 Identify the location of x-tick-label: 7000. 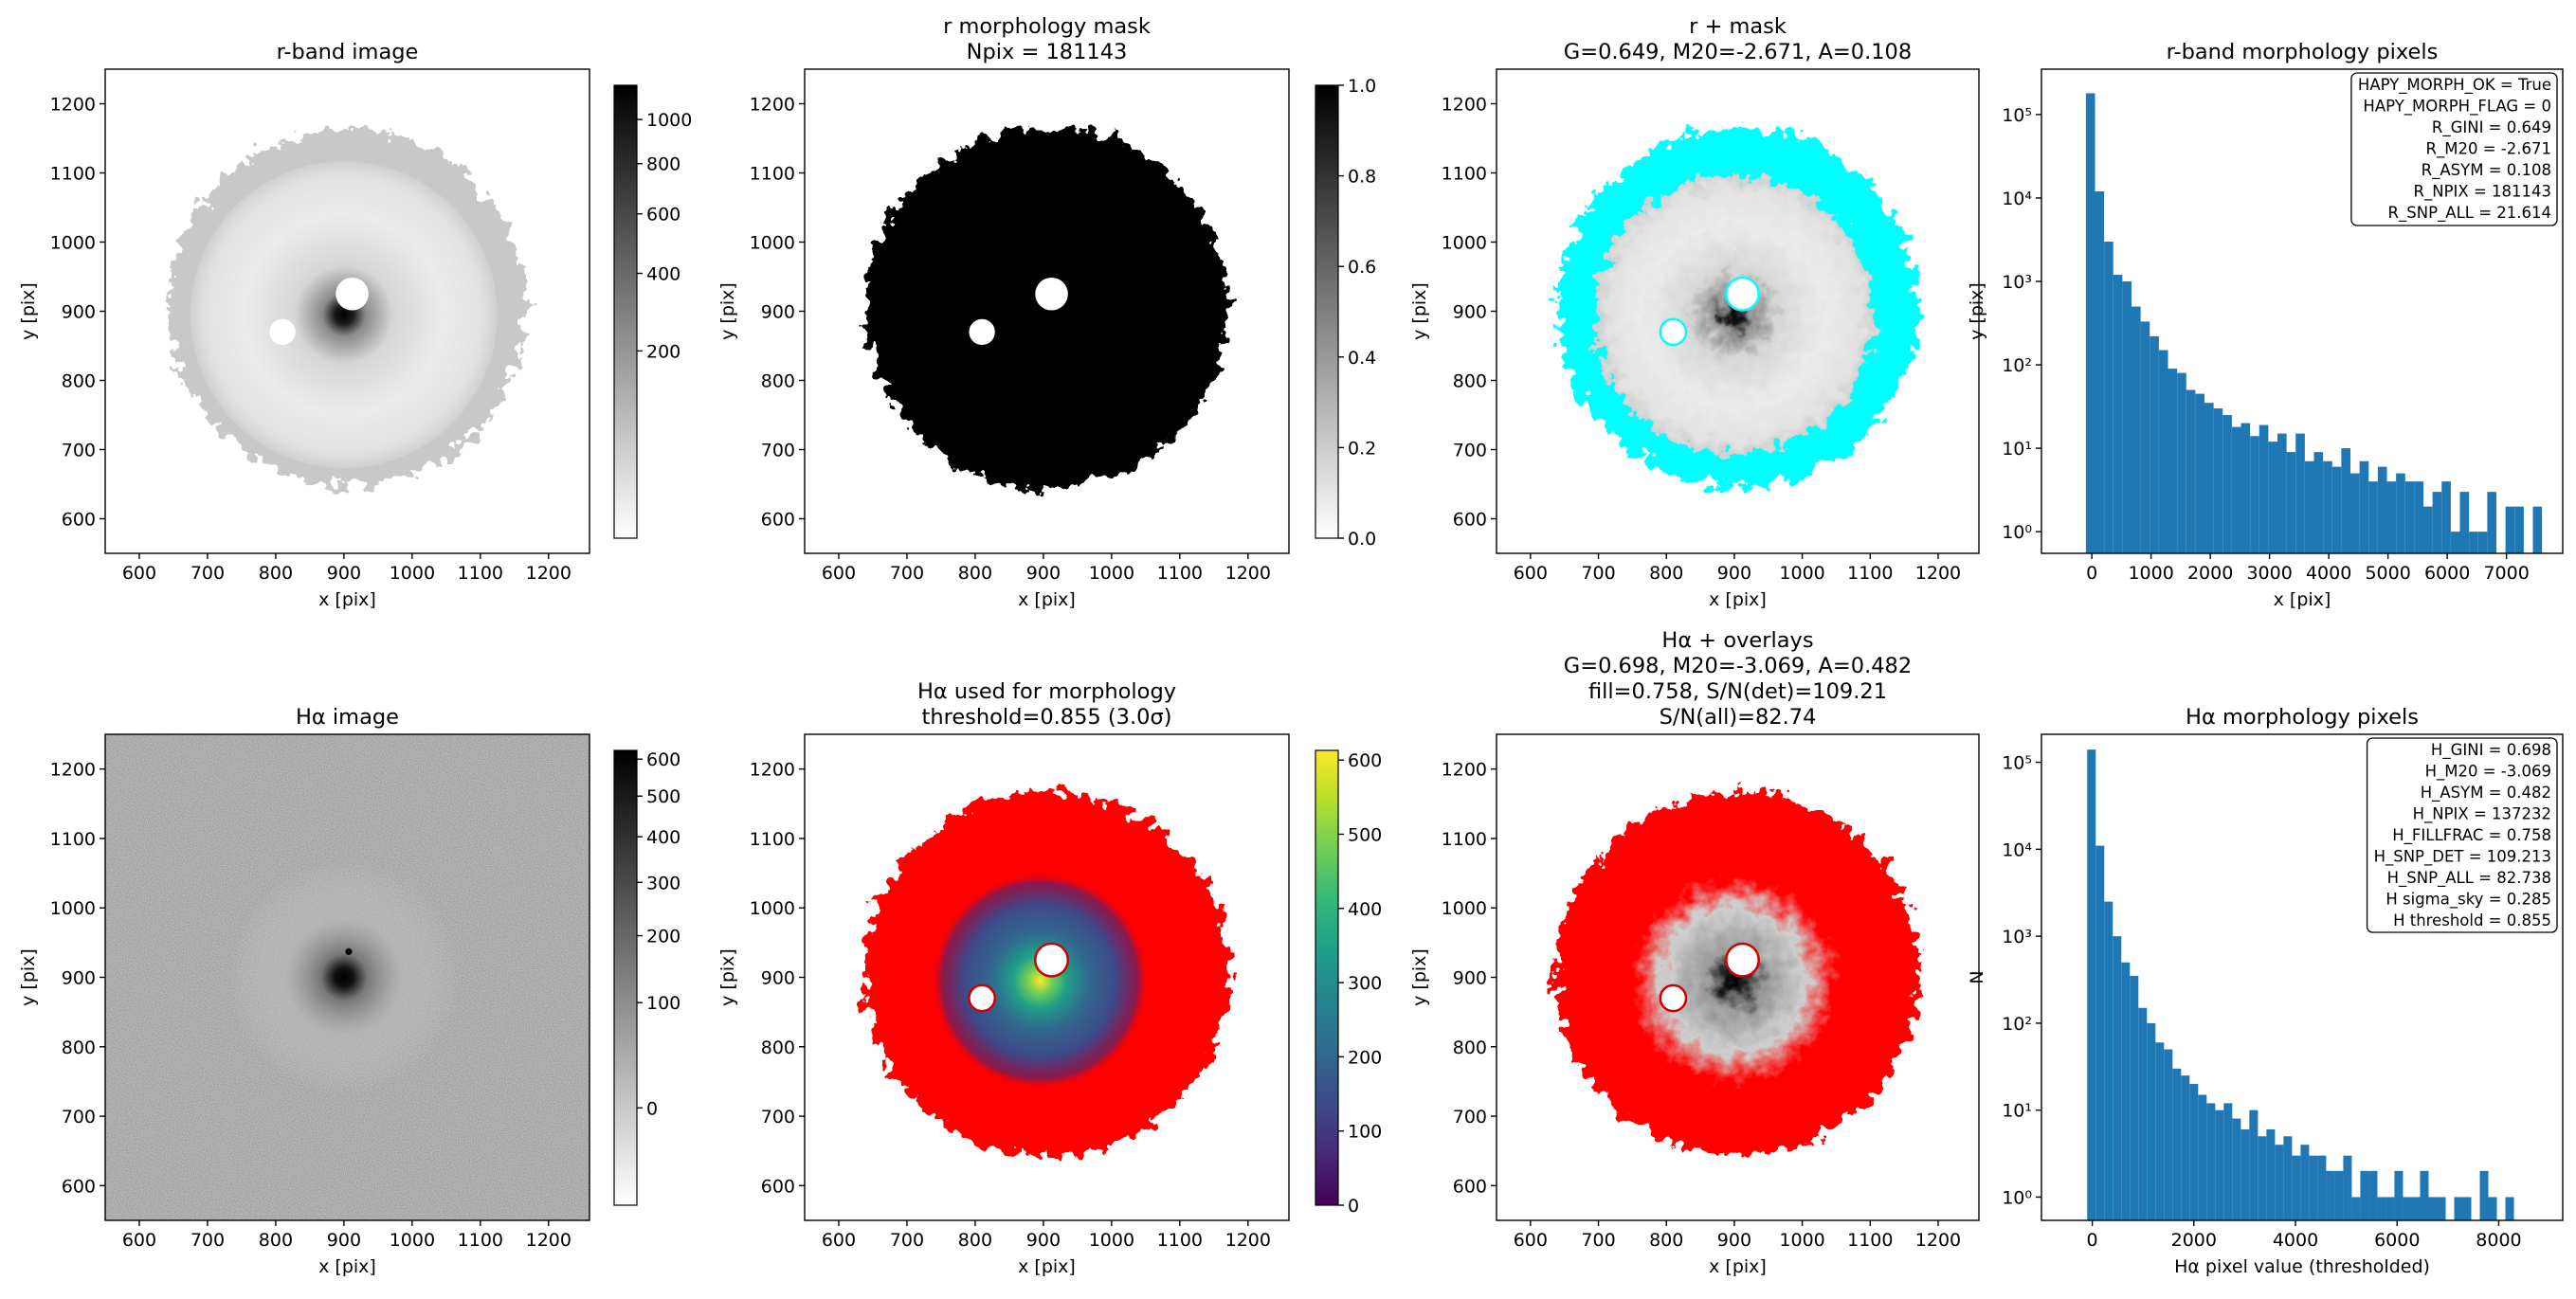
(2506, 574).